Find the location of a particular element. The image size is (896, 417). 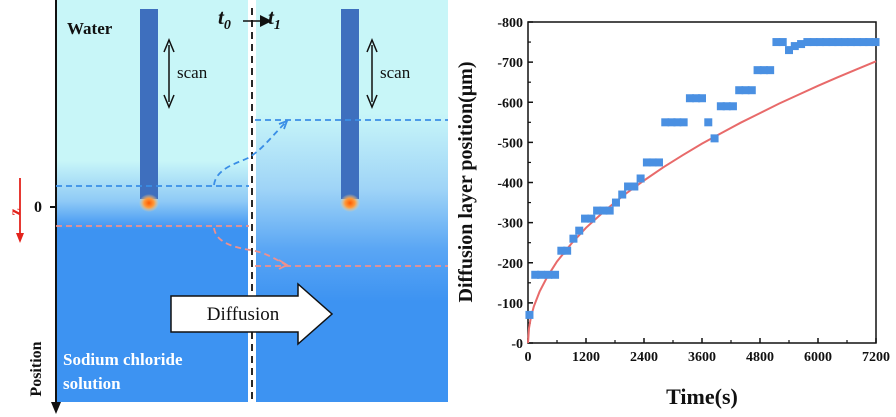

y-tick-label: -0 is located at coordinates (517, 344).